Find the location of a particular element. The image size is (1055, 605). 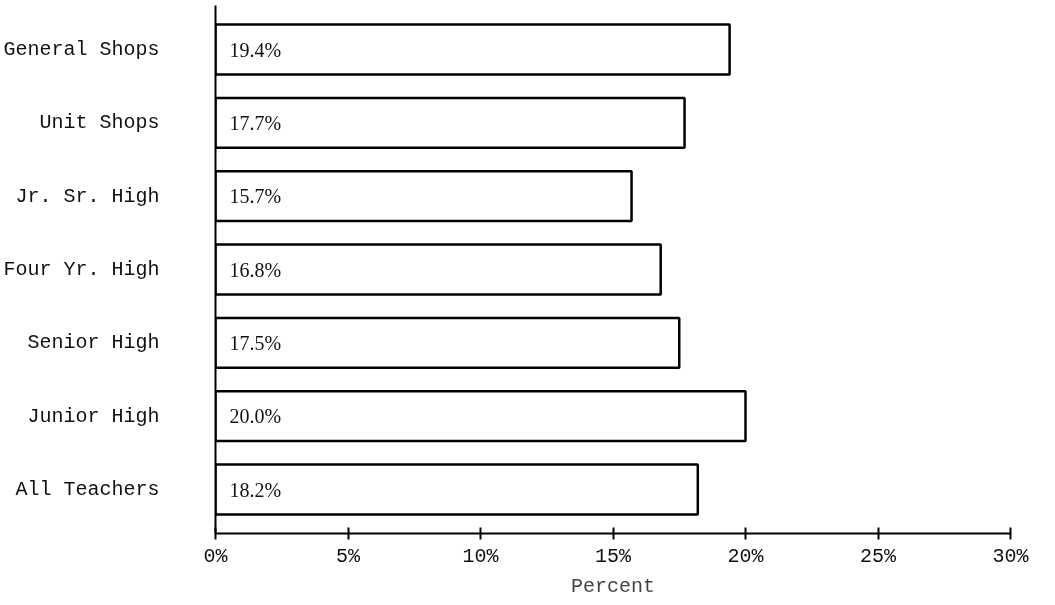

x-tick-label: 30% is located at coordinates (1011, 556).